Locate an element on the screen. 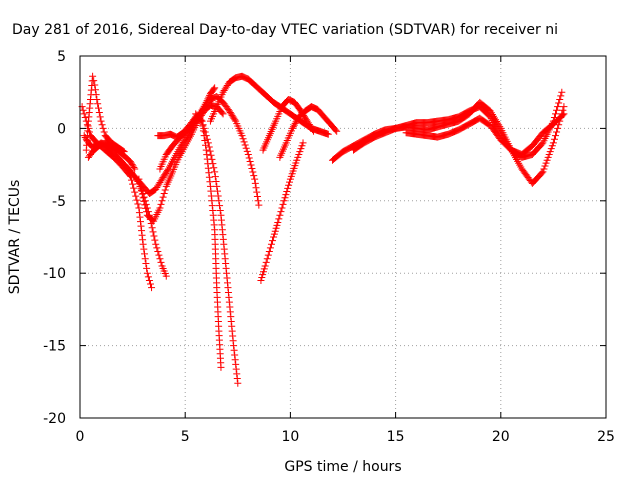  y-tick-label: -10 is located at coordinates (54, 274).